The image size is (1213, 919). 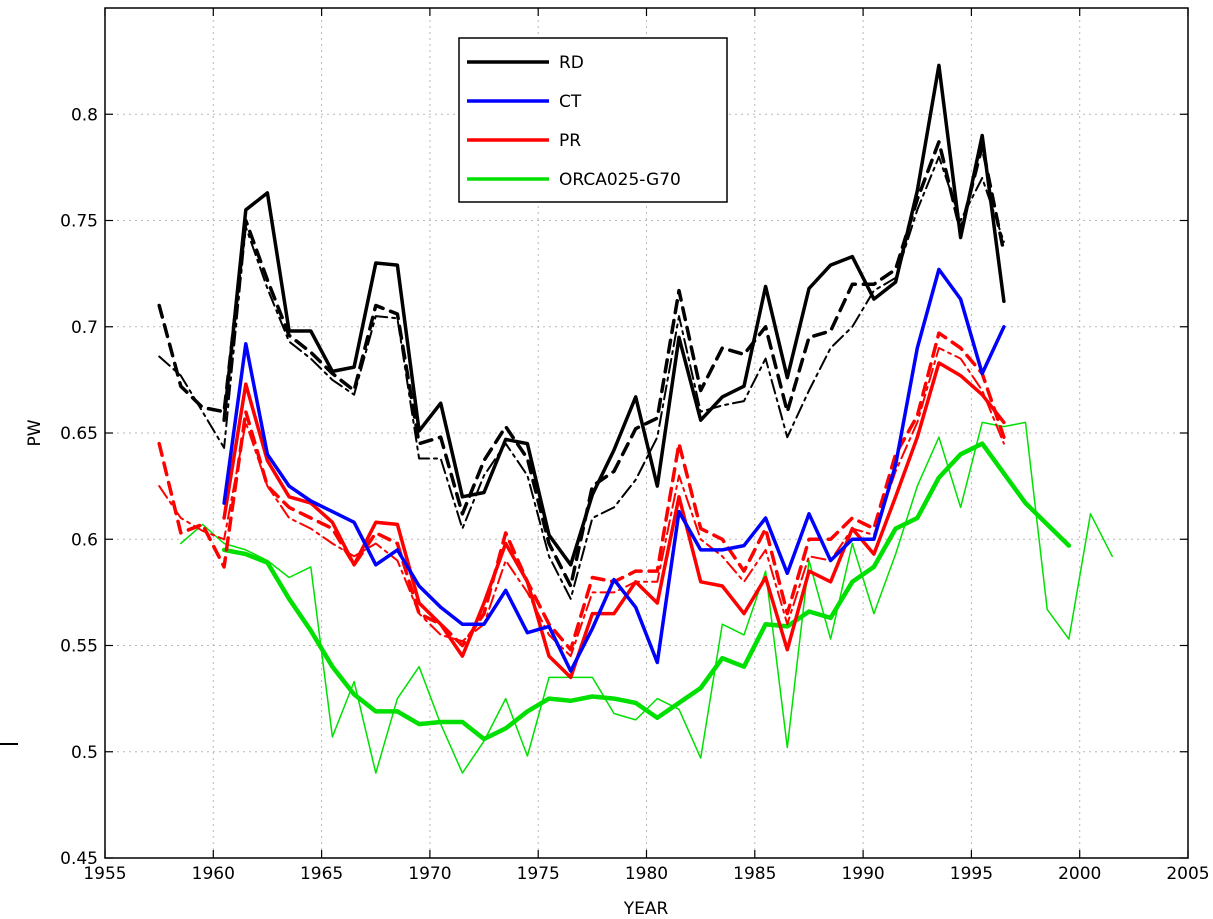 What do you see at coordinates (620, 180) in the screenshot?
I see `legend-label: ORCA025-G70` at bounding box center [620, 180].